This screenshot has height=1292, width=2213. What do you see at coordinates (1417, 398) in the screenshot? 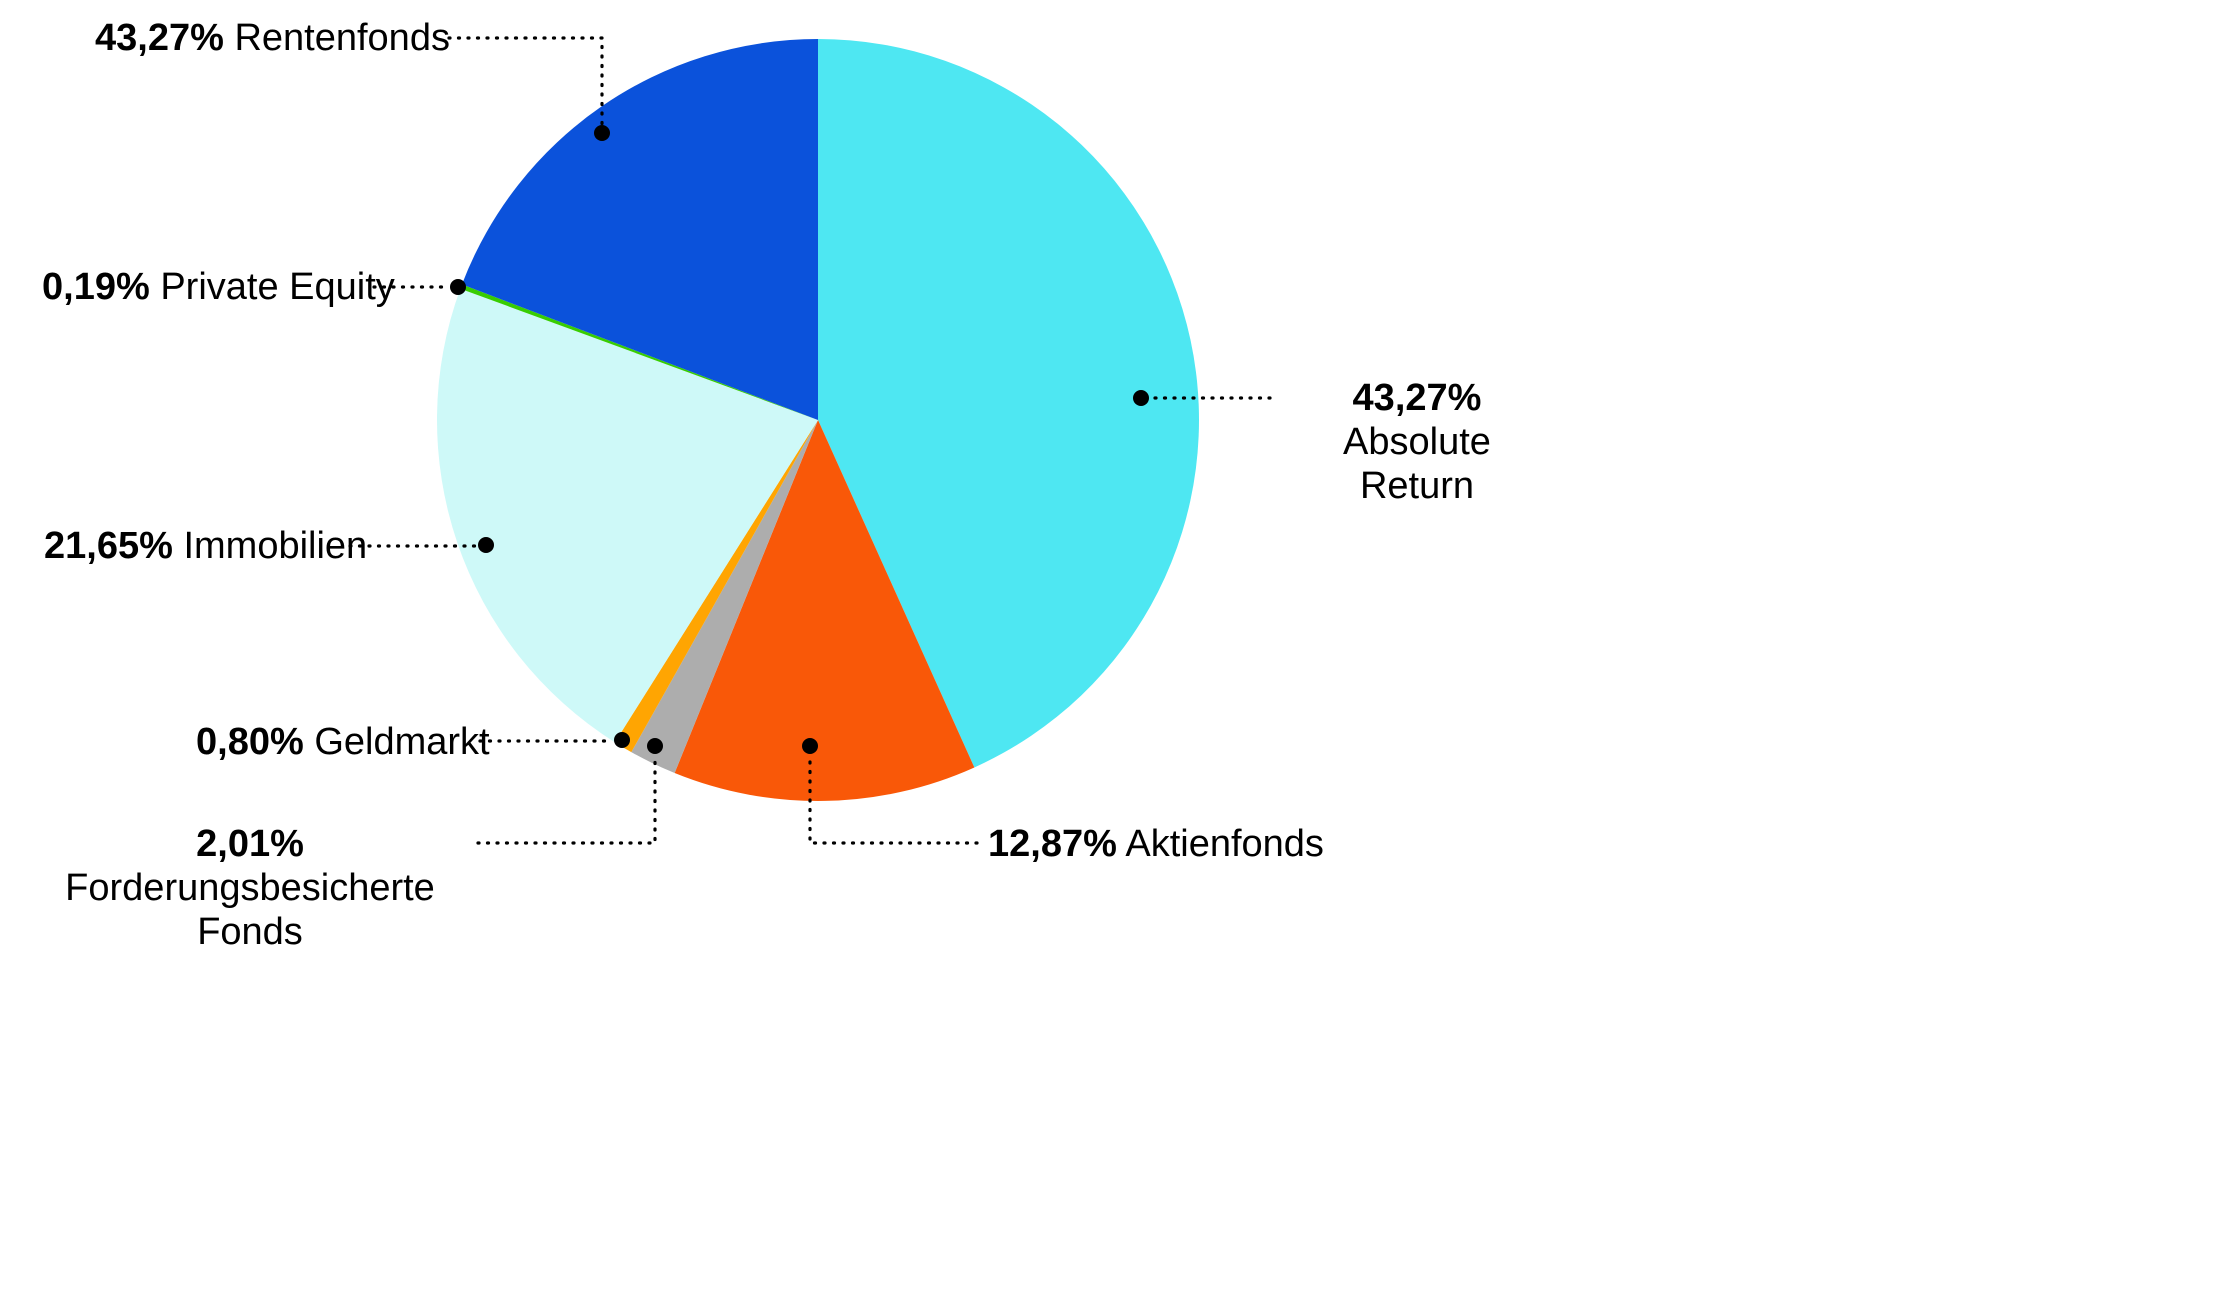
I see `label-absolute-return-percent: 43,27%` at bounding box center [1417, 398].